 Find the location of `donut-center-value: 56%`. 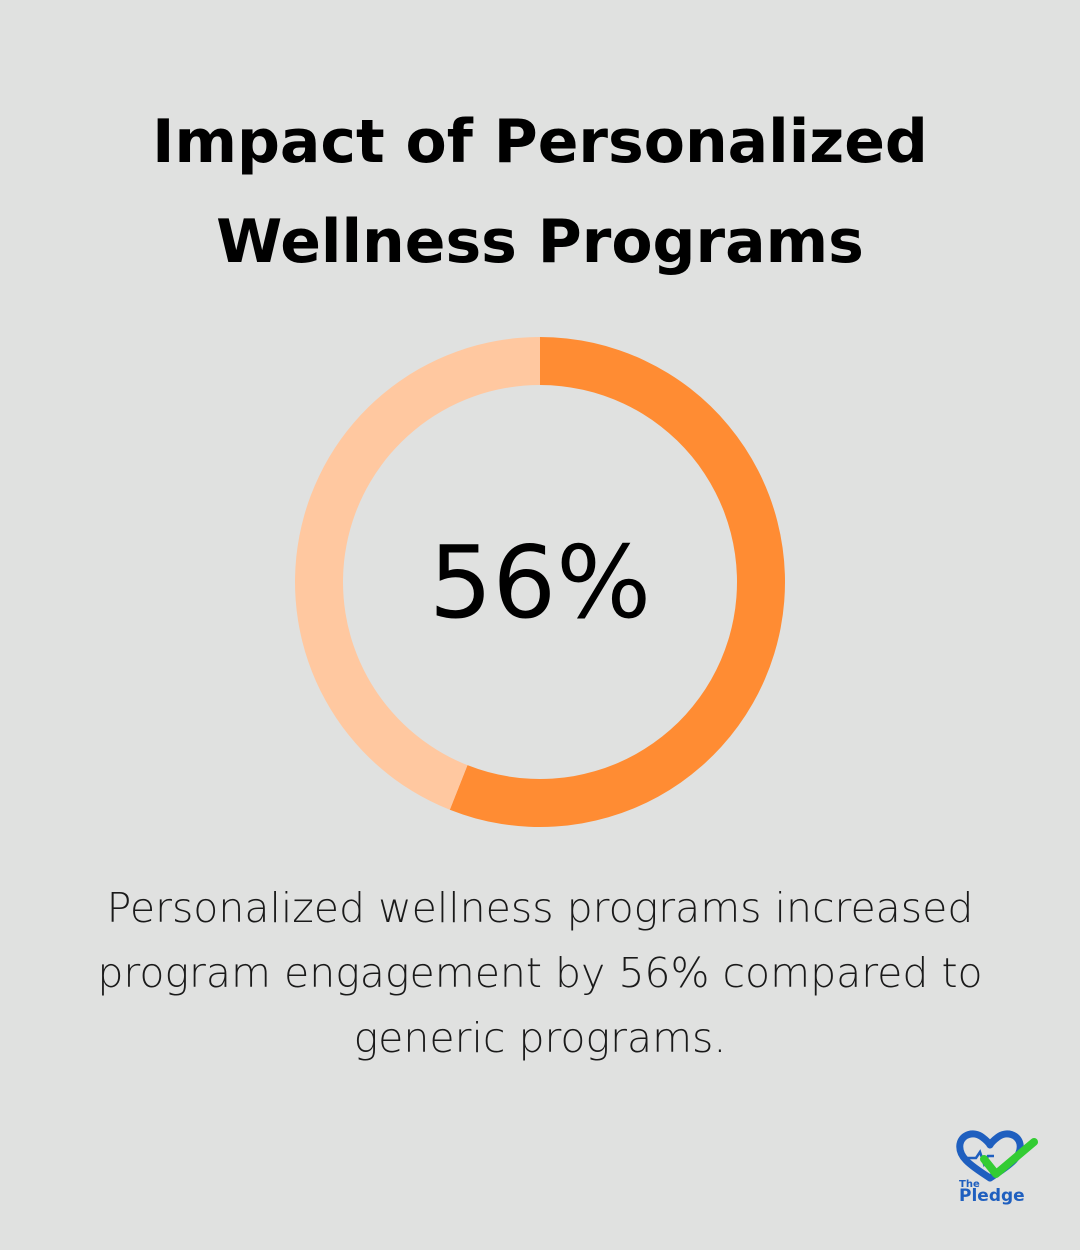

donut-center-value: 56% is located at coordinates (540, 582).